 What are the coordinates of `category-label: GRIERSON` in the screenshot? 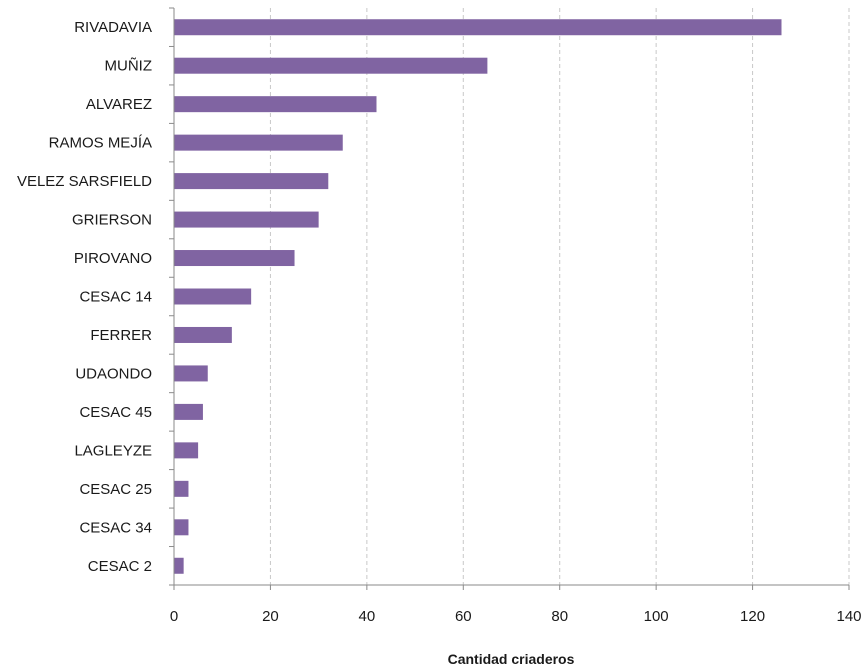 It's located at (112, 220).